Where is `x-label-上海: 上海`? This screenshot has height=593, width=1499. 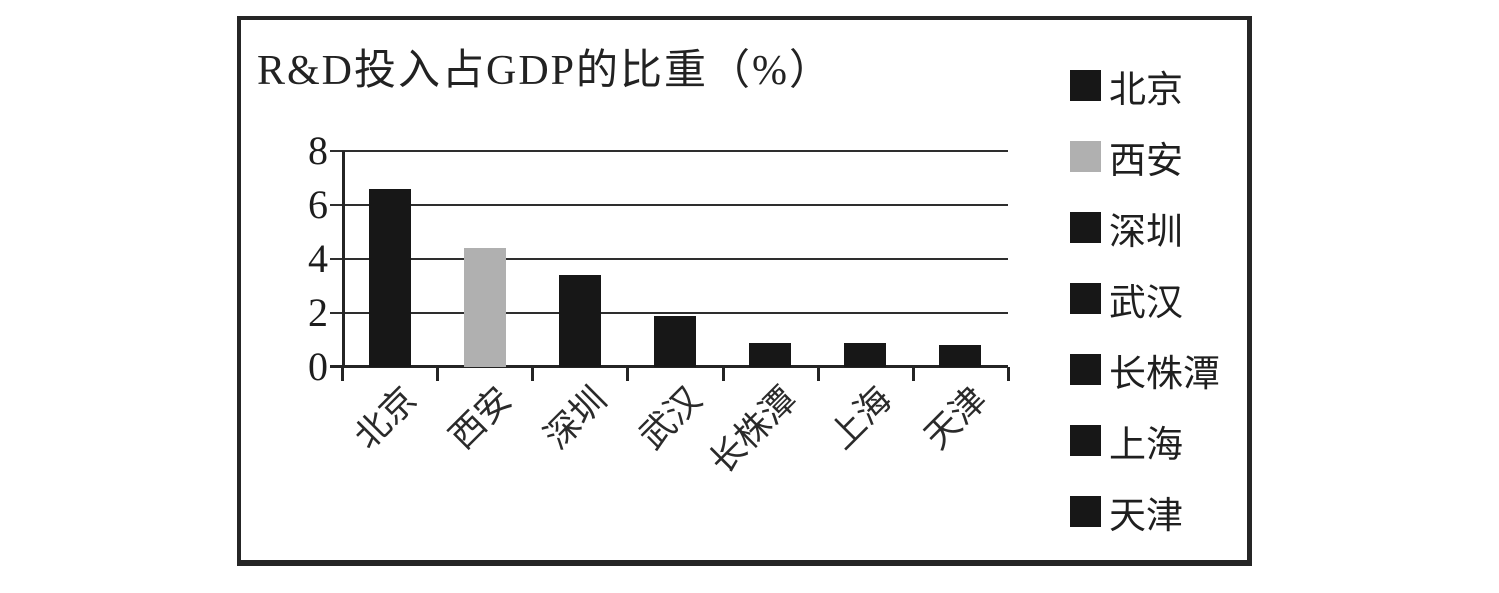
x-label-上海: 上海 is located at coordinates (861, 418).